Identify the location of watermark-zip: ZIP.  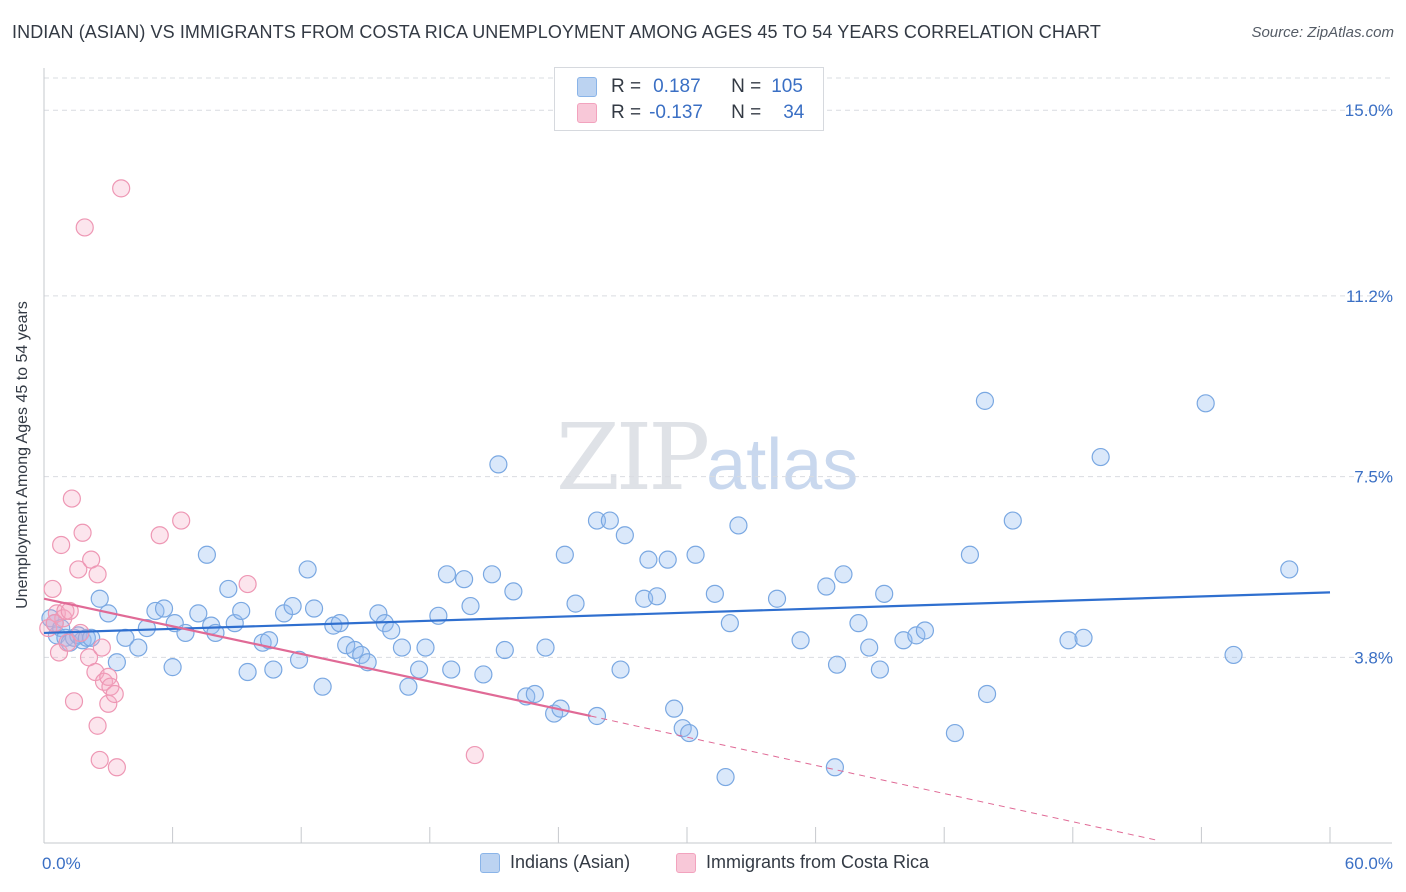
(633, 457).